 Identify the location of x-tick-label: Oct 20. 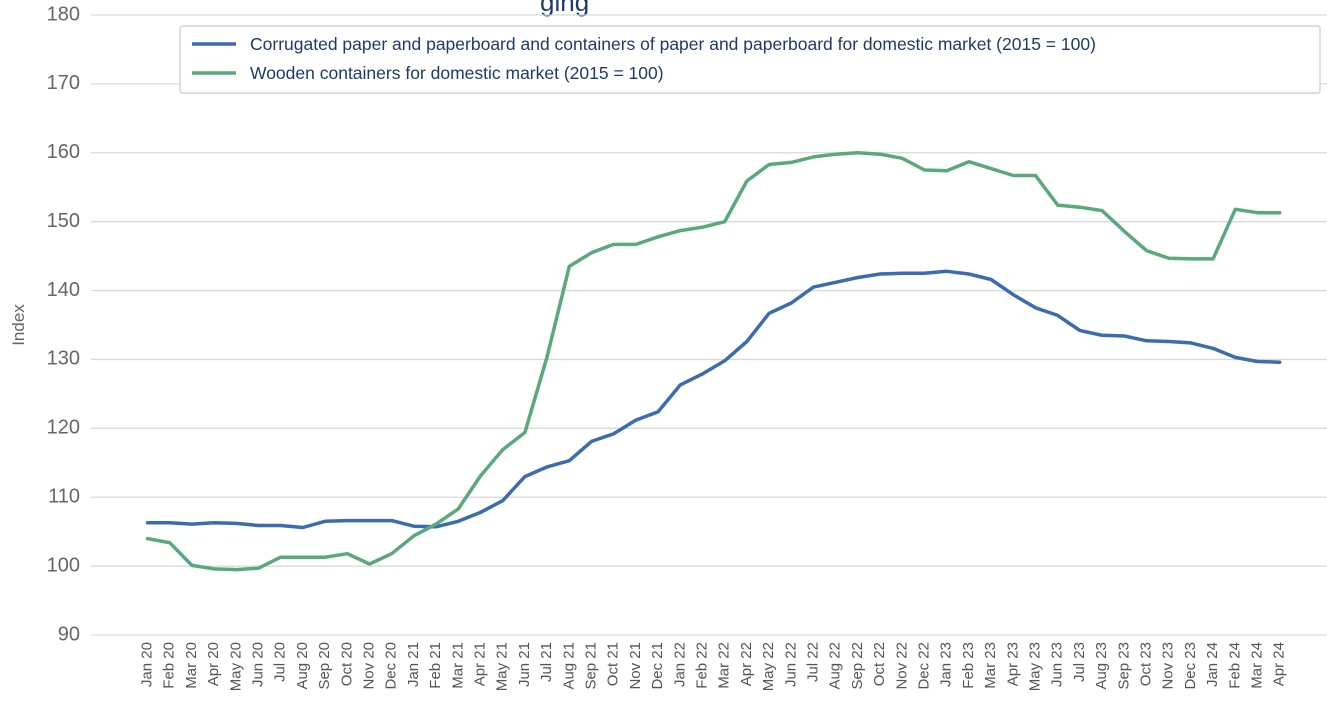
(346, 664).